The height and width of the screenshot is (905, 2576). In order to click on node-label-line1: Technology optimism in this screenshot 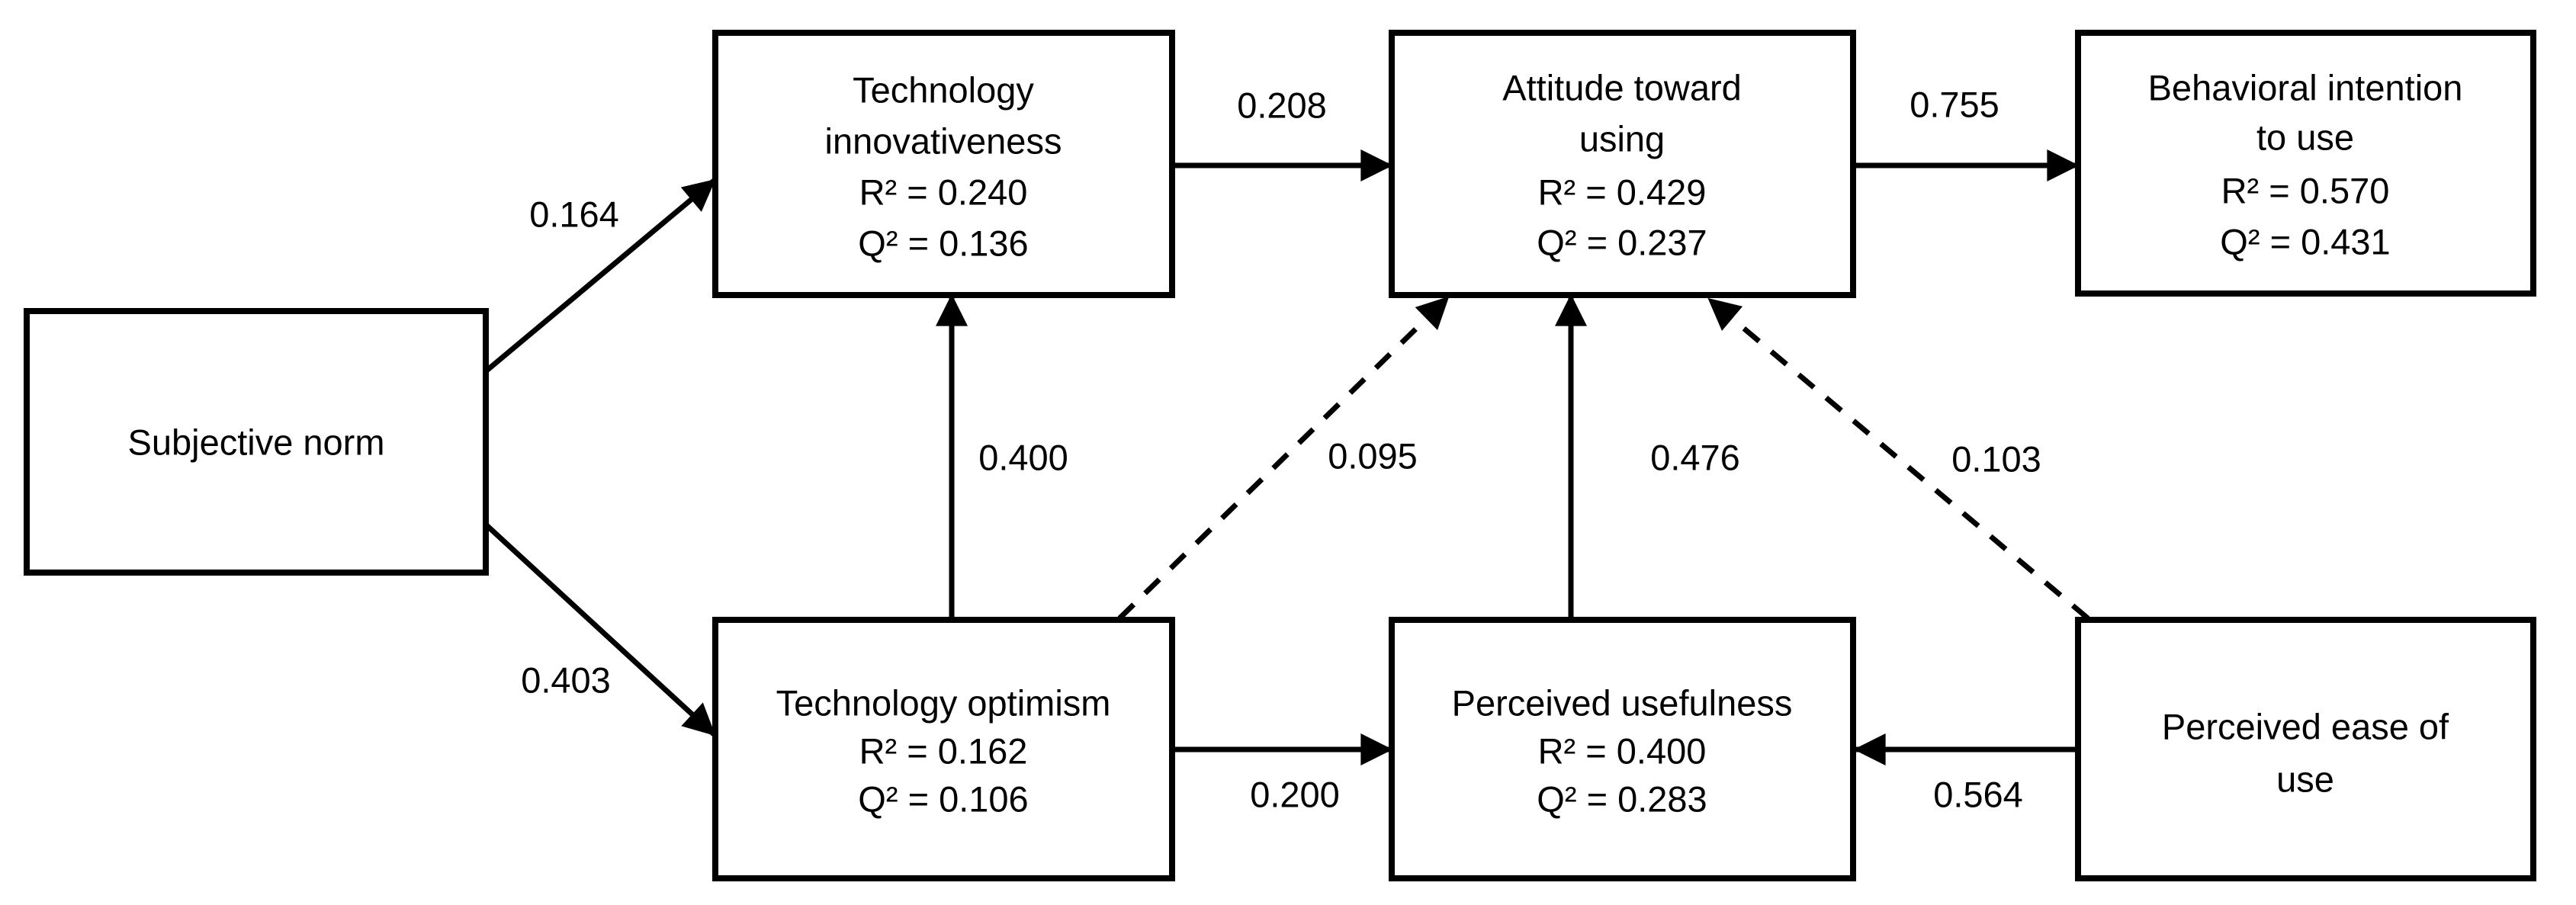, I will do `click(943, 703)`.